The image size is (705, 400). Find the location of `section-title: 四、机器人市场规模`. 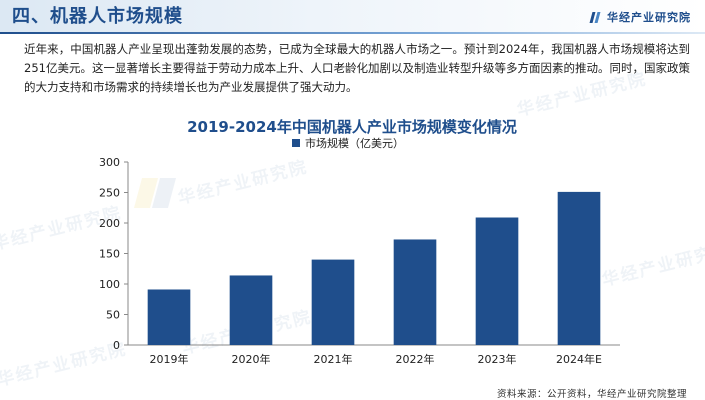

section-title: 四、机器人市场规模 is located at coordinates (97, 16).